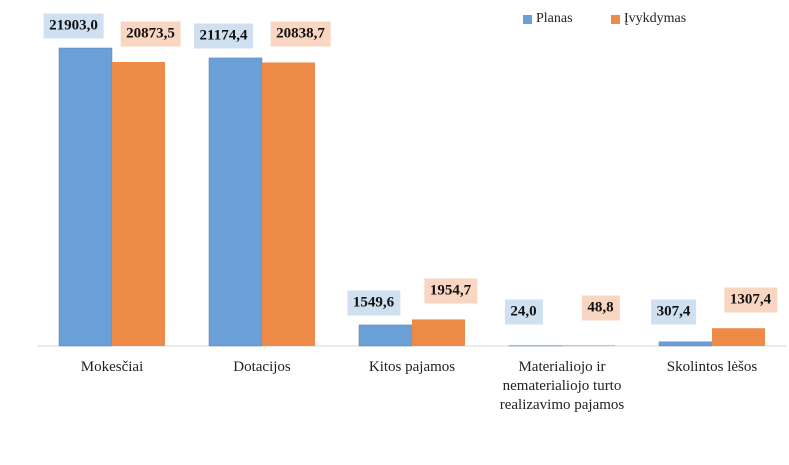  I want to click on category-label: Mokesčiai, so click(112, 367).